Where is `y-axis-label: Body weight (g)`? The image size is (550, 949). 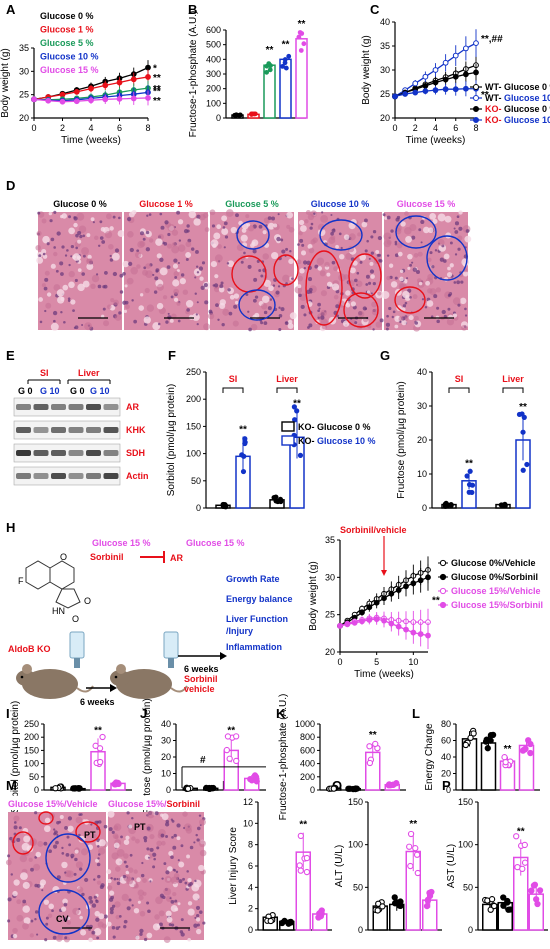 y-axis-label: Body weight (g) is located at coordinates (366, 69).